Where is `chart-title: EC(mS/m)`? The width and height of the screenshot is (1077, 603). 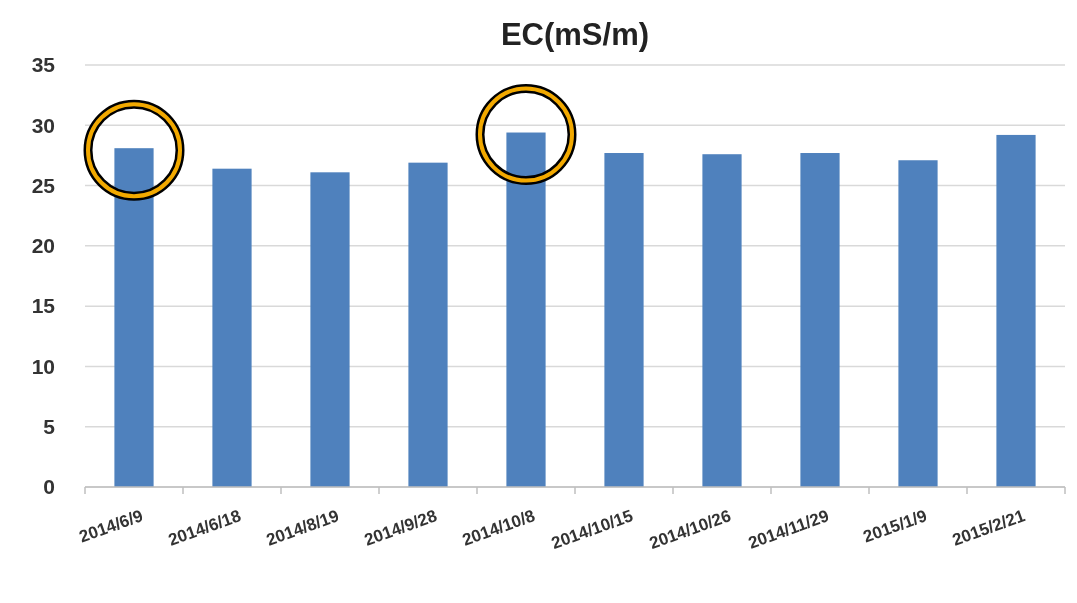 chart-title: EC(mS/m) is located at coordinates (575, 34).